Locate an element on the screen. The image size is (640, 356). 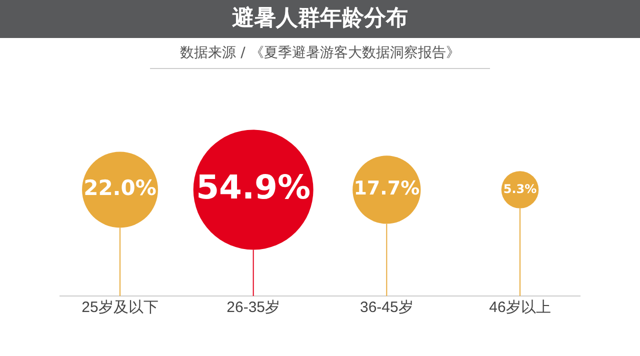
category-label: 25岁及以下 is located at coordinates (120, 307).